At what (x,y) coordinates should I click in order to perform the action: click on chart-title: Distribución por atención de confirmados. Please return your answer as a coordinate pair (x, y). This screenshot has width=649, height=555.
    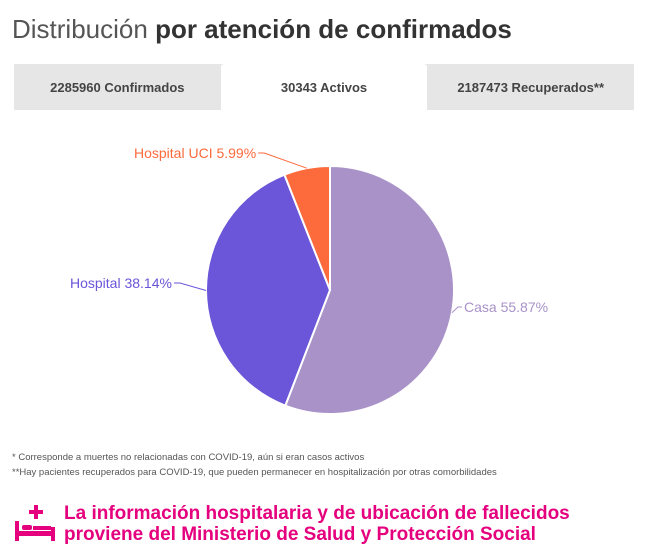
    Looking at the image, I should click on (262, 29).